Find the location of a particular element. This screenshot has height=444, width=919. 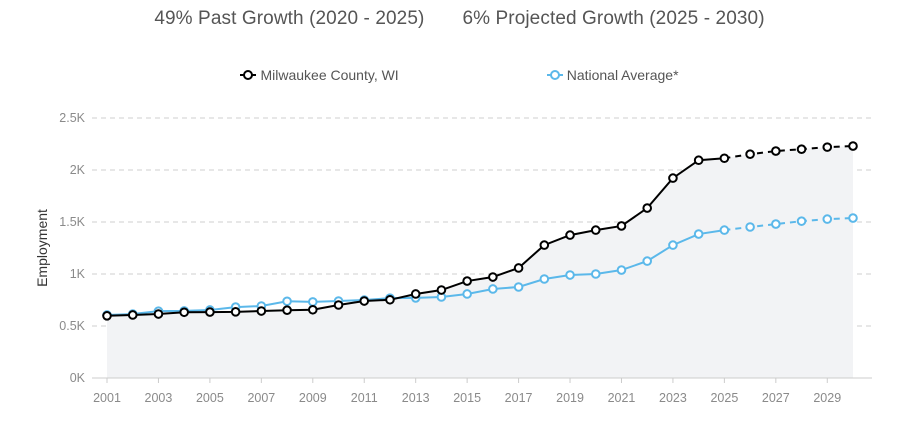

legend-item-milwaukee: Milwaukee County, WI is located at coordinates (319, 75).